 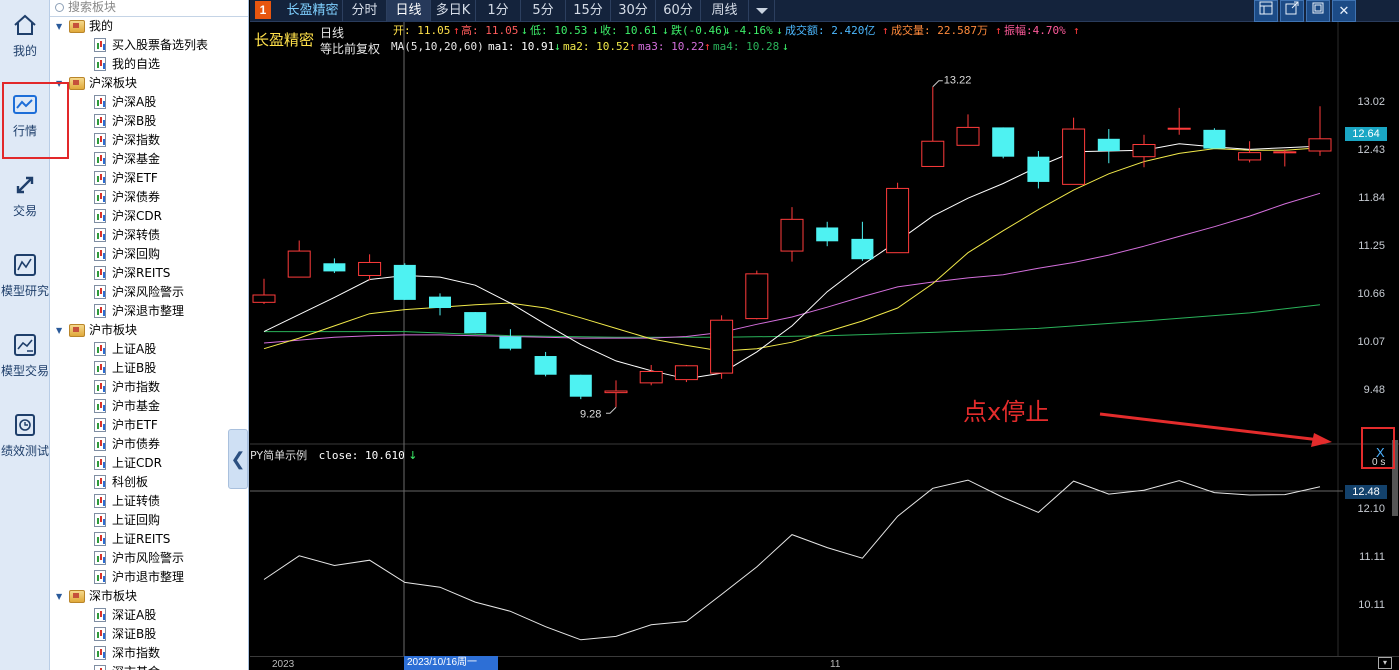 What do you see at coordinates (365, 11) in the screenshot?
I see `tab-intraday: 分时` at bounding box center [365, 11].